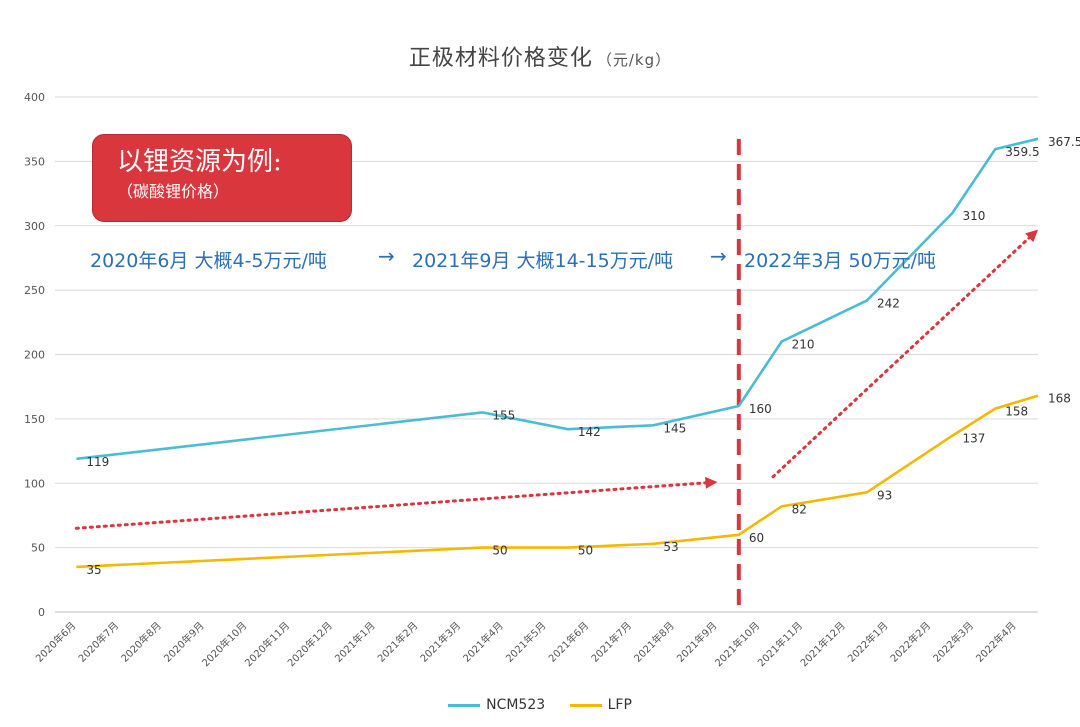 The height and width of the screenshot is (727, 1080). What do you see at coordinates (34, 161) in the screenshot?
I see `y-tick-label: 350` at bounding box center [34, 161].